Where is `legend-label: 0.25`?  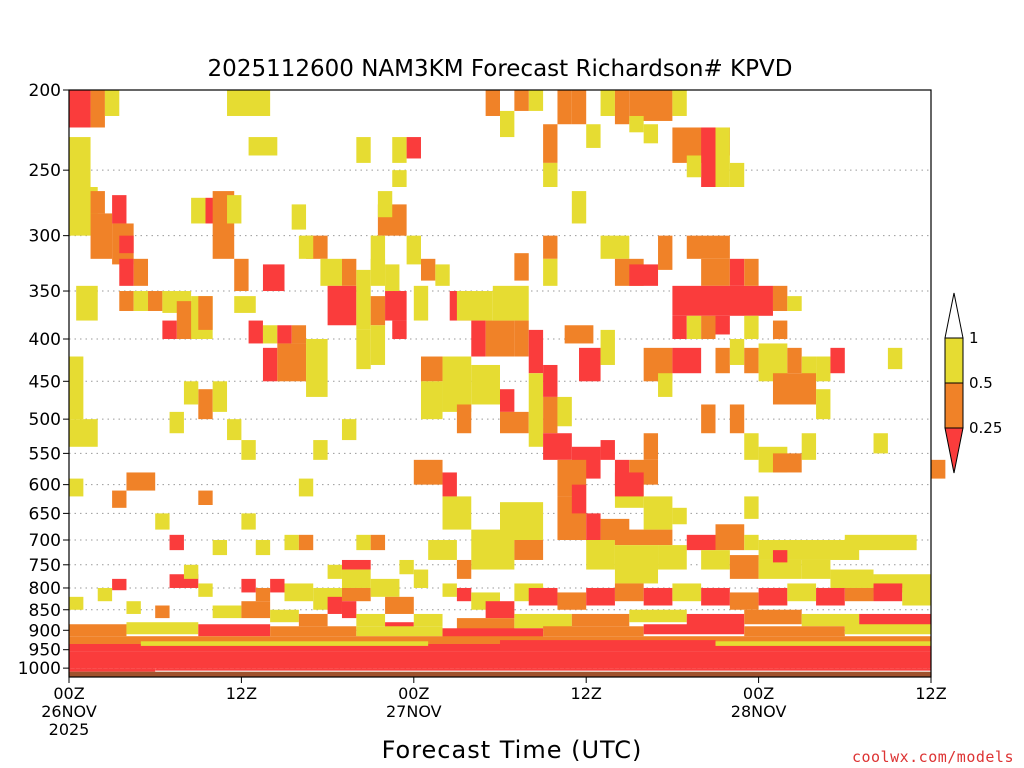 legend-label: 0.25 is located at coordinates (985, 428).